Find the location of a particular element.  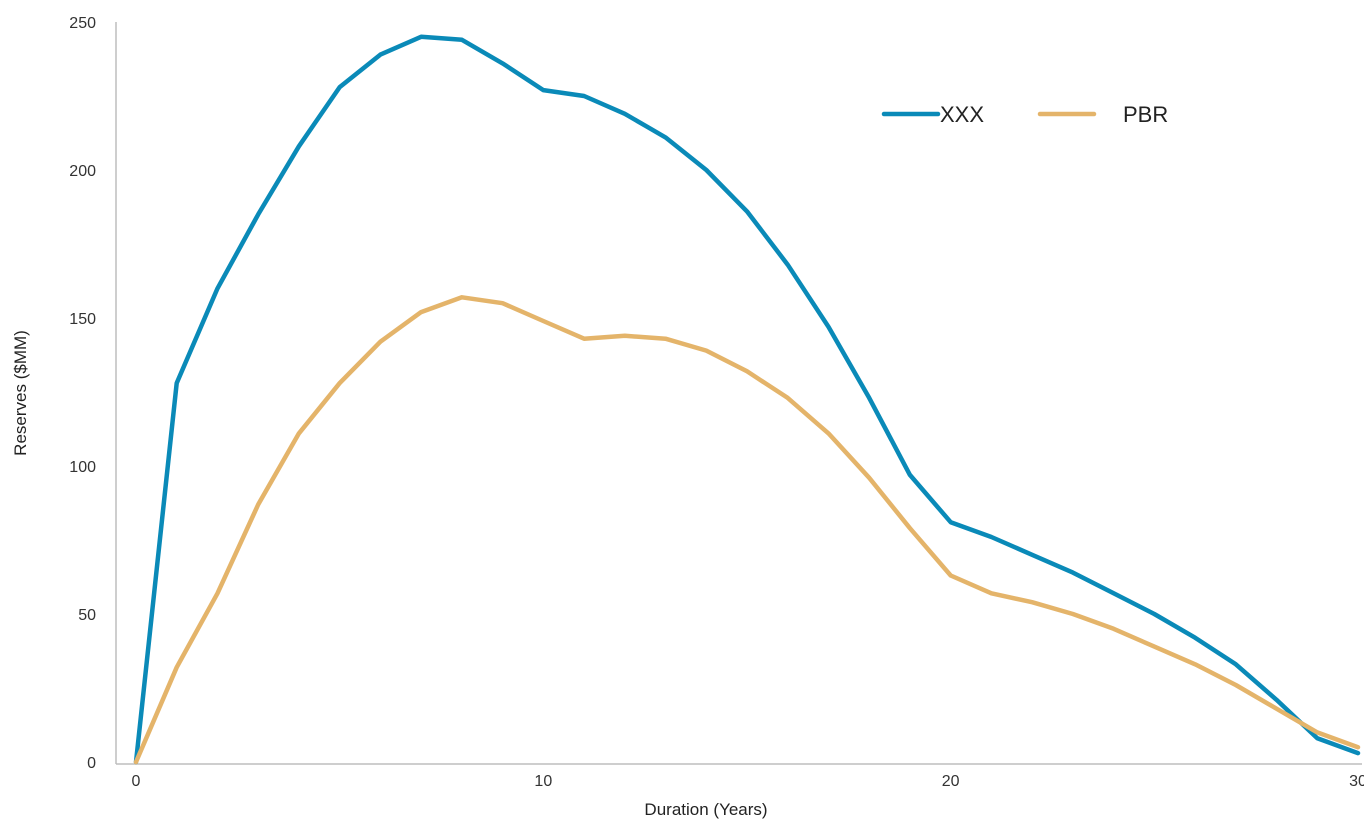

y-tick-label: 50 is located at coordinates (87, 615).